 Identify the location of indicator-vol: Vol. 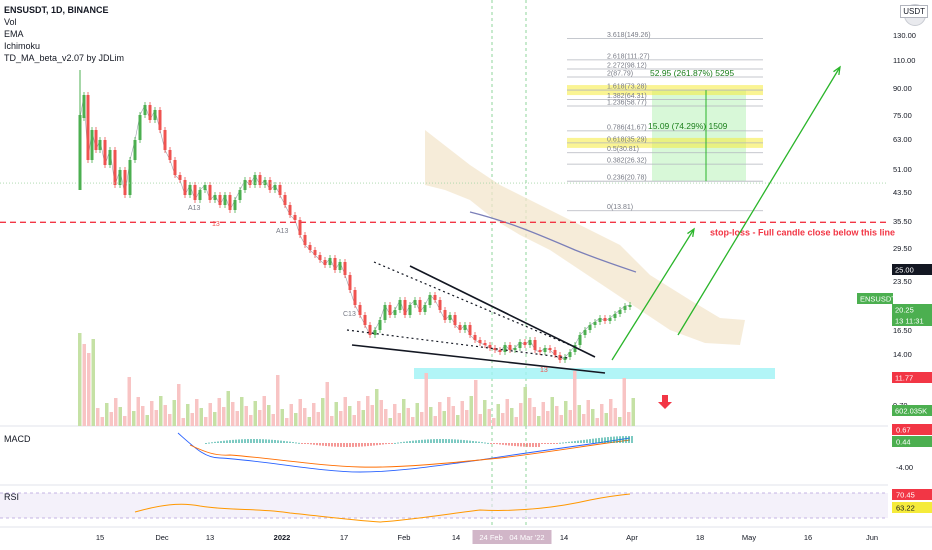
(10, 22).